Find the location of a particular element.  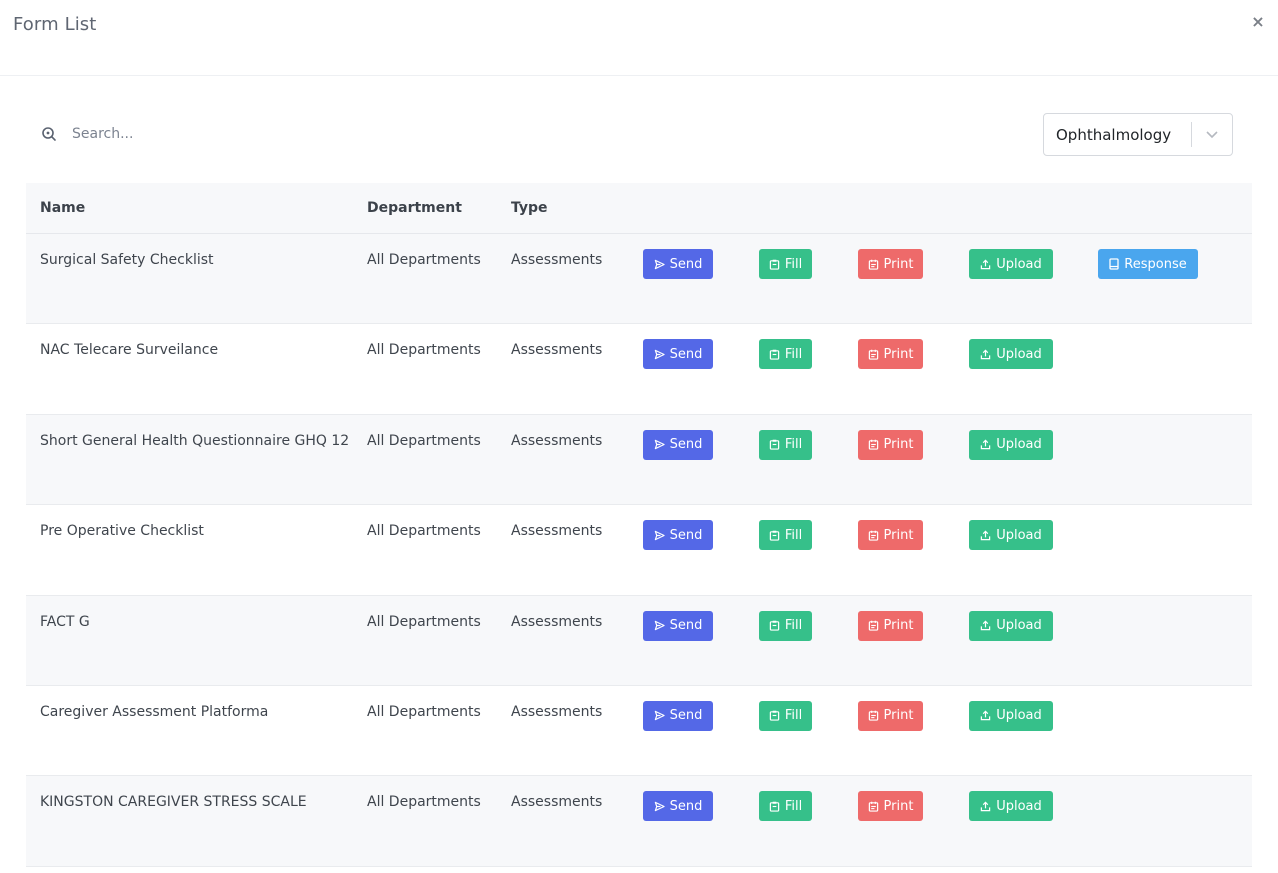

response-button: Response is located at coordinates (1148, 264).